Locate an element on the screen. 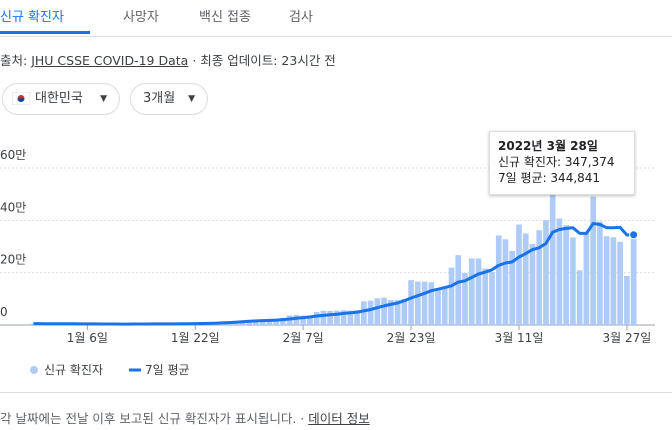  legend-label: 신규 확진자 is located at coordinates (73, 370).